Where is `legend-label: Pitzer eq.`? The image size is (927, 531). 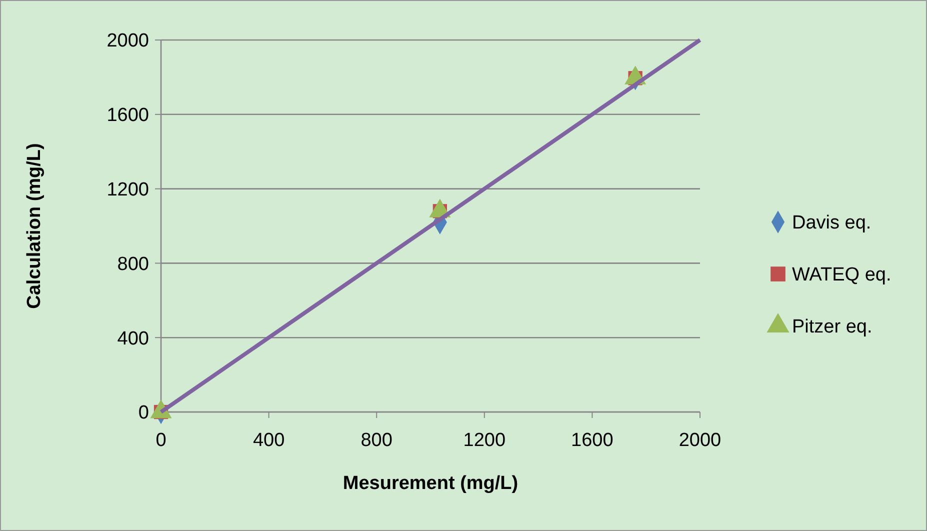
legend-label: Pitzer eq. is located at coordinates (832, 327).